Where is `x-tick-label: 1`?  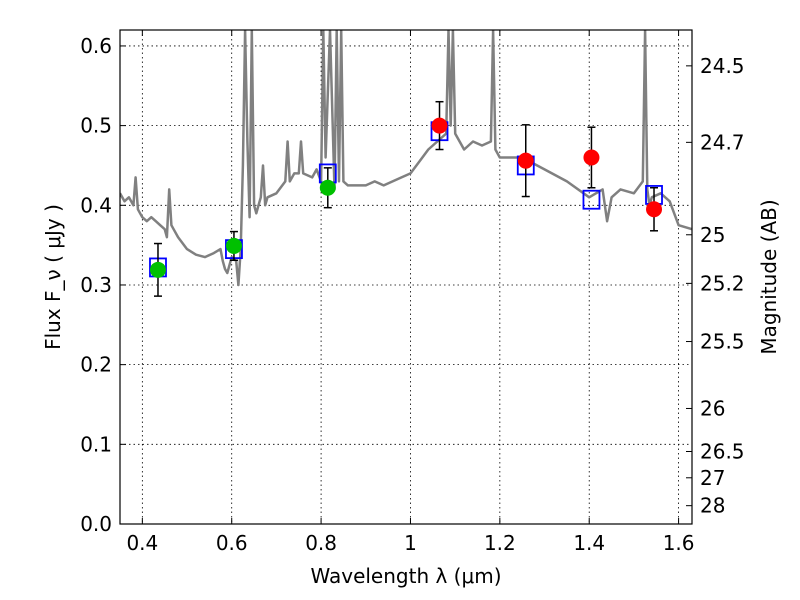 x-tick-label: 1 is located at coordinates (410, 543).